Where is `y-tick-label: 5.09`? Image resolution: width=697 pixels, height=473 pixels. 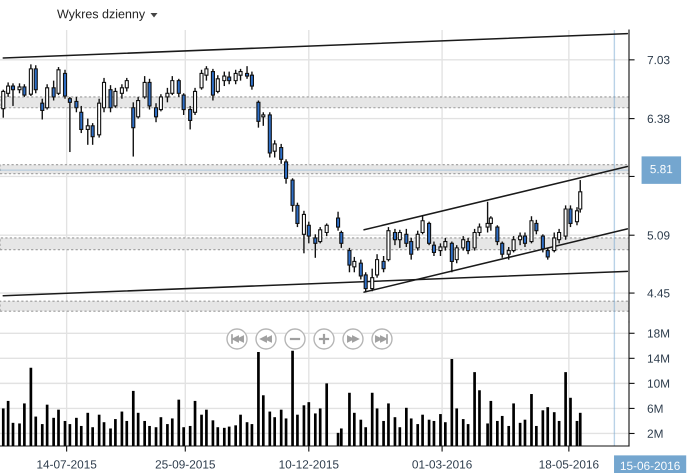
y-tick-label: 5.09 is located at coordinates (659, 235).